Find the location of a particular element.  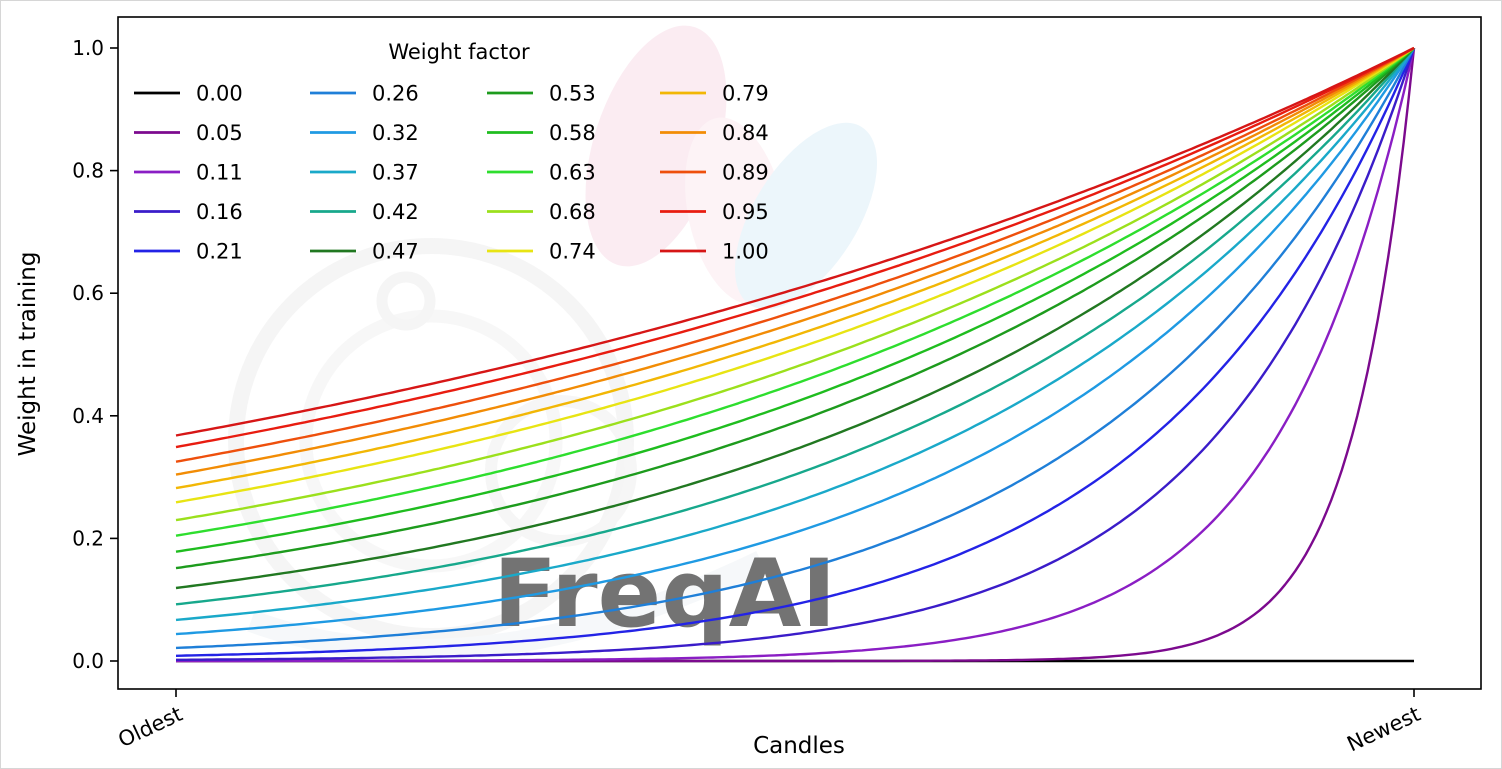

legend-label-0.42: 0.42 is located at coordinates (395, 212).